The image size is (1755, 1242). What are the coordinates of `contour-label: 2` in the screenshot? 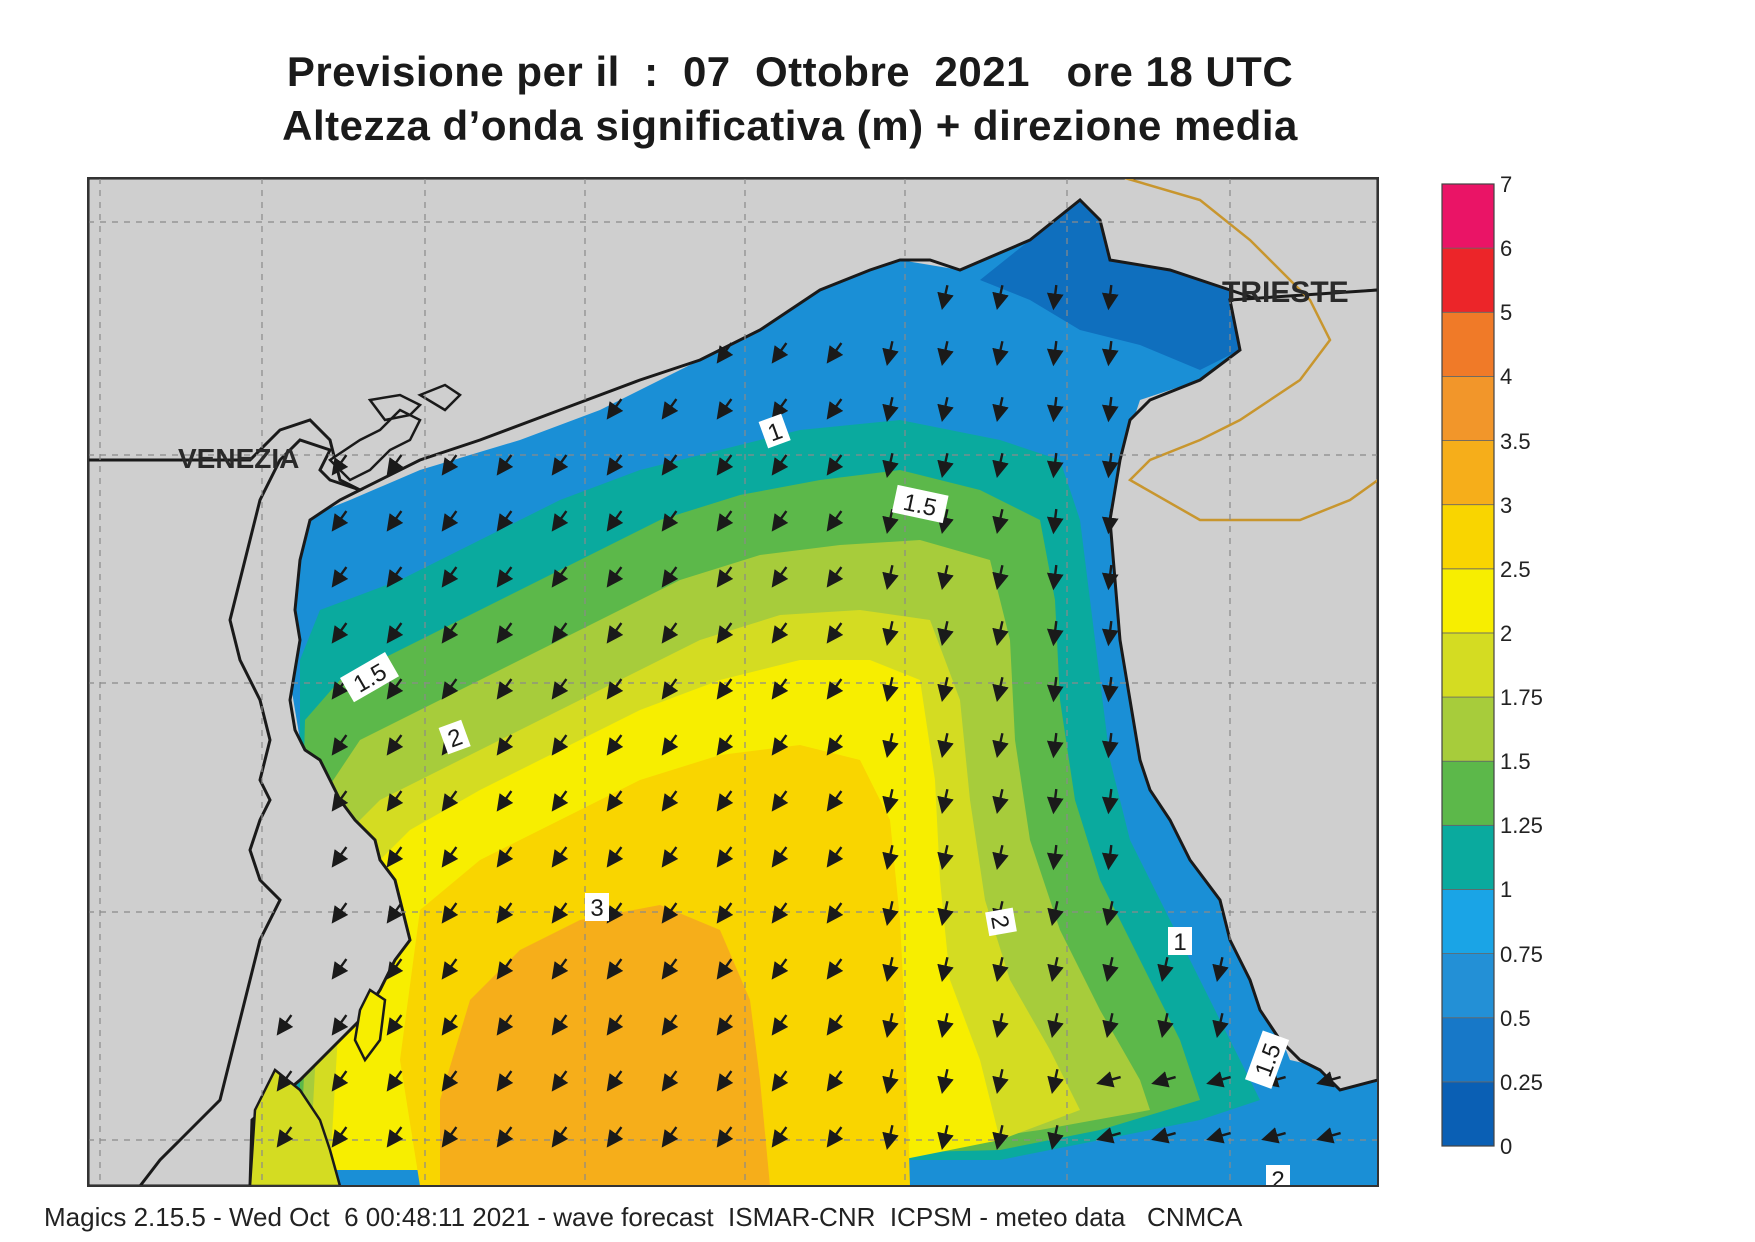 It's located at (454, 737).